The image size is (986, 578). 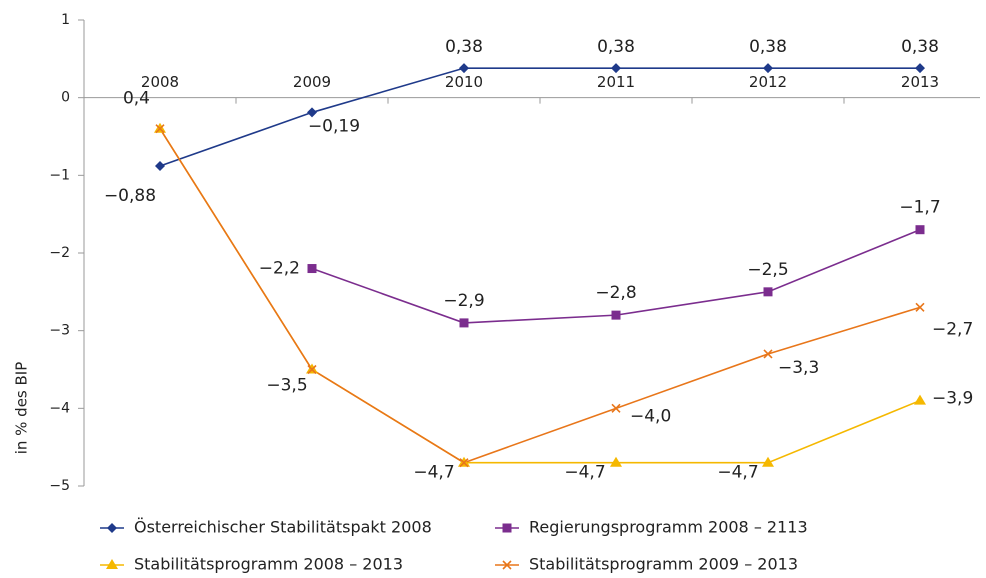 What do you see at coordinates (160, 82) in the screenshot?
I see `x-tick-label: 2008` at bounding box center [160, 82].